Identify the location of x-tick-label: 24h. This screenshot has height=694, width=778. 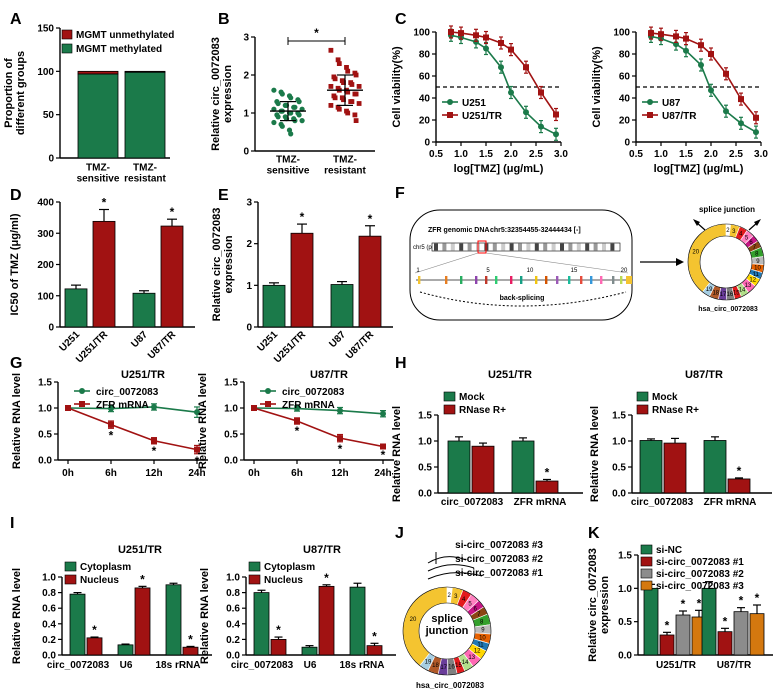
(382, 473).